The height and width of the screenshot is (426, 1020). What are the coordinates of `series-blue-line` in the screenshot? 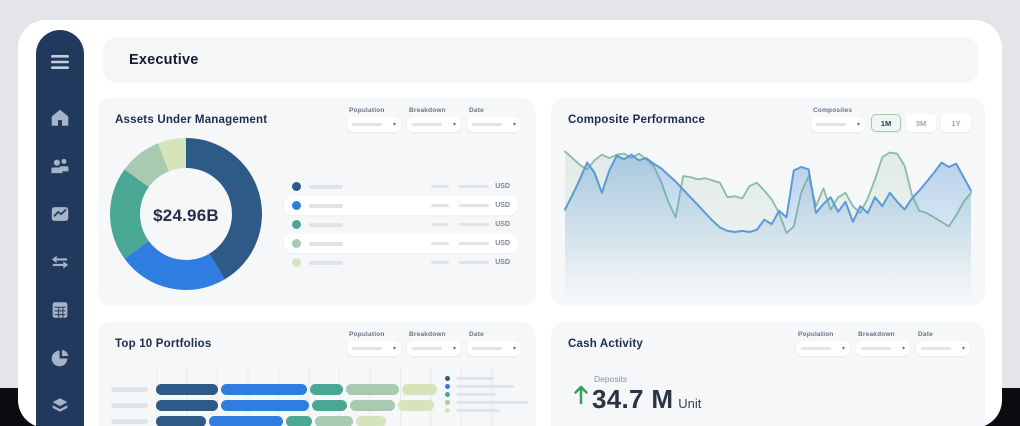 It's located at (768, 193).